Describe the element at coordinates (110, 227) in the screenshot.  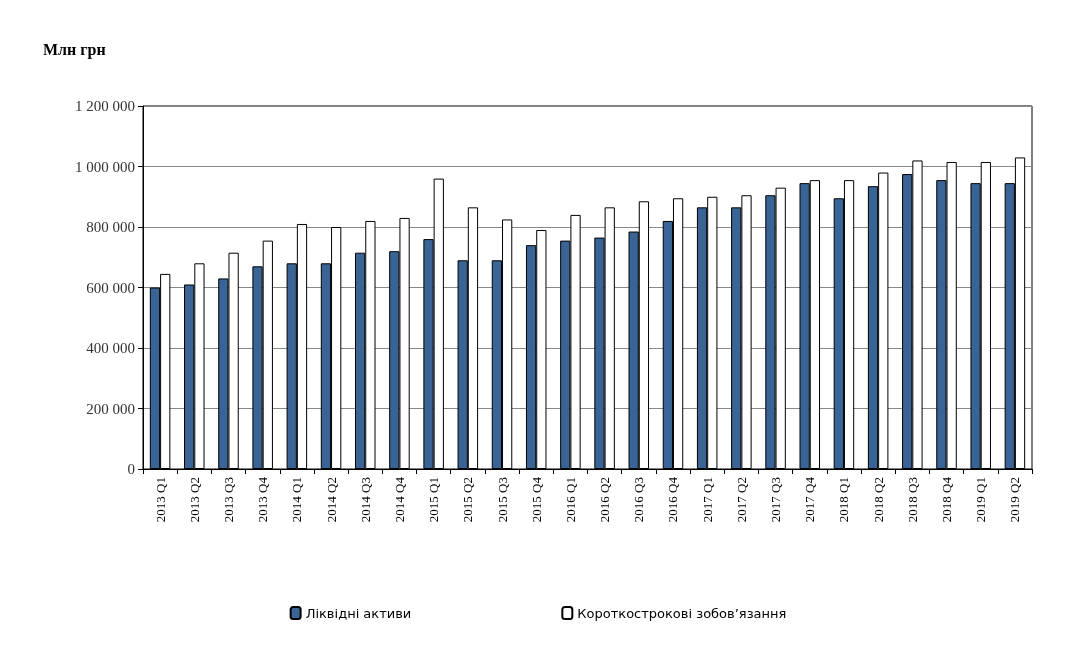
I see `y-tick-label: 800 000` at that location.